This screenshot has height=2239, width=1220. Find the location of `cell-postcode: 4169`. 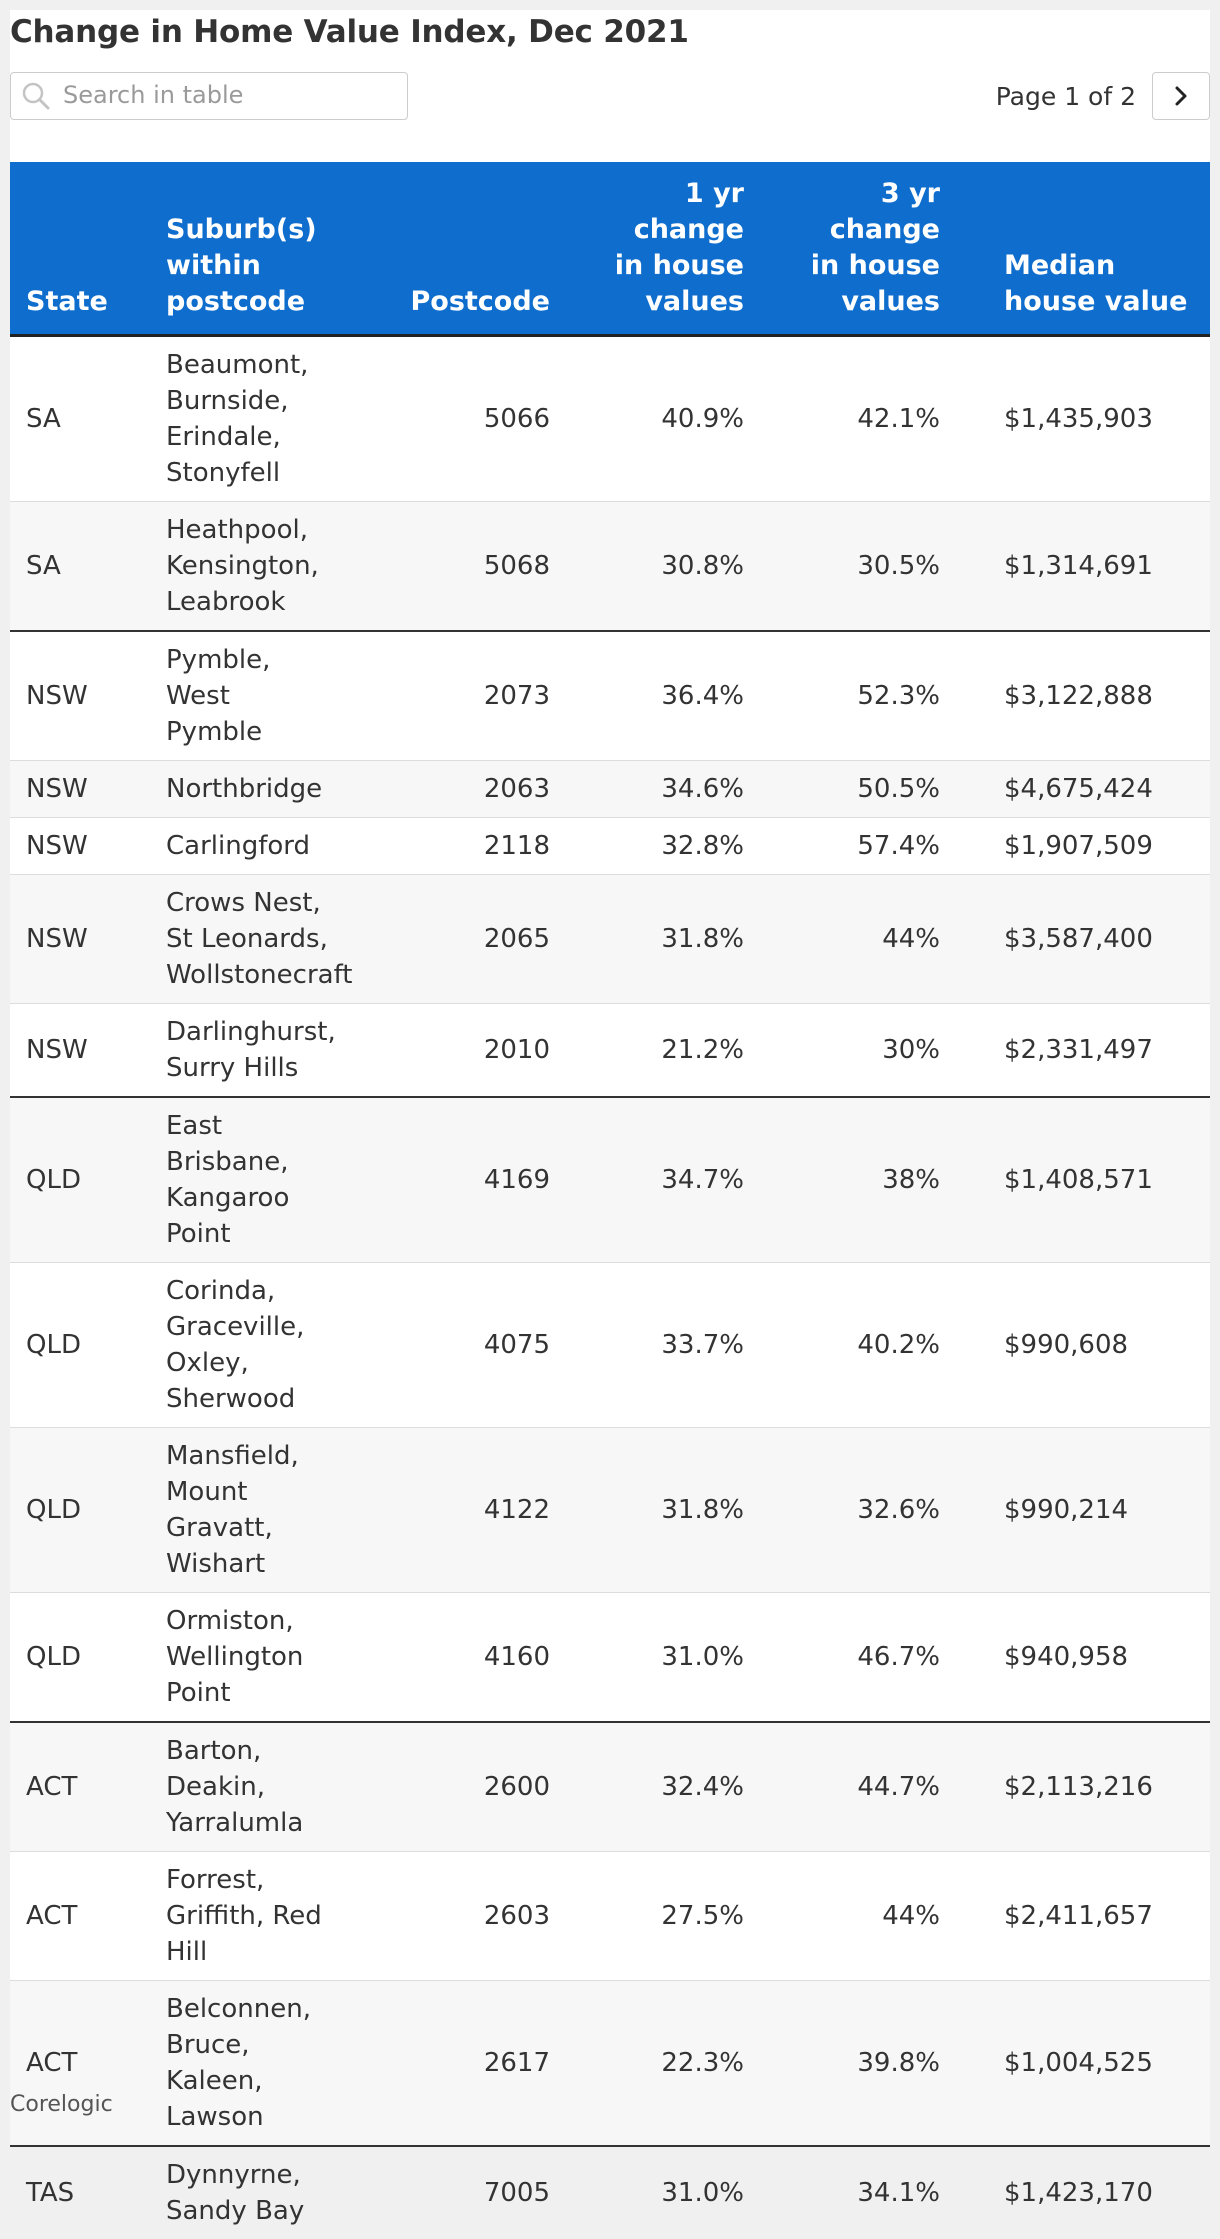

cell-postcode: 4169 is located at coordinates (467, 1180).